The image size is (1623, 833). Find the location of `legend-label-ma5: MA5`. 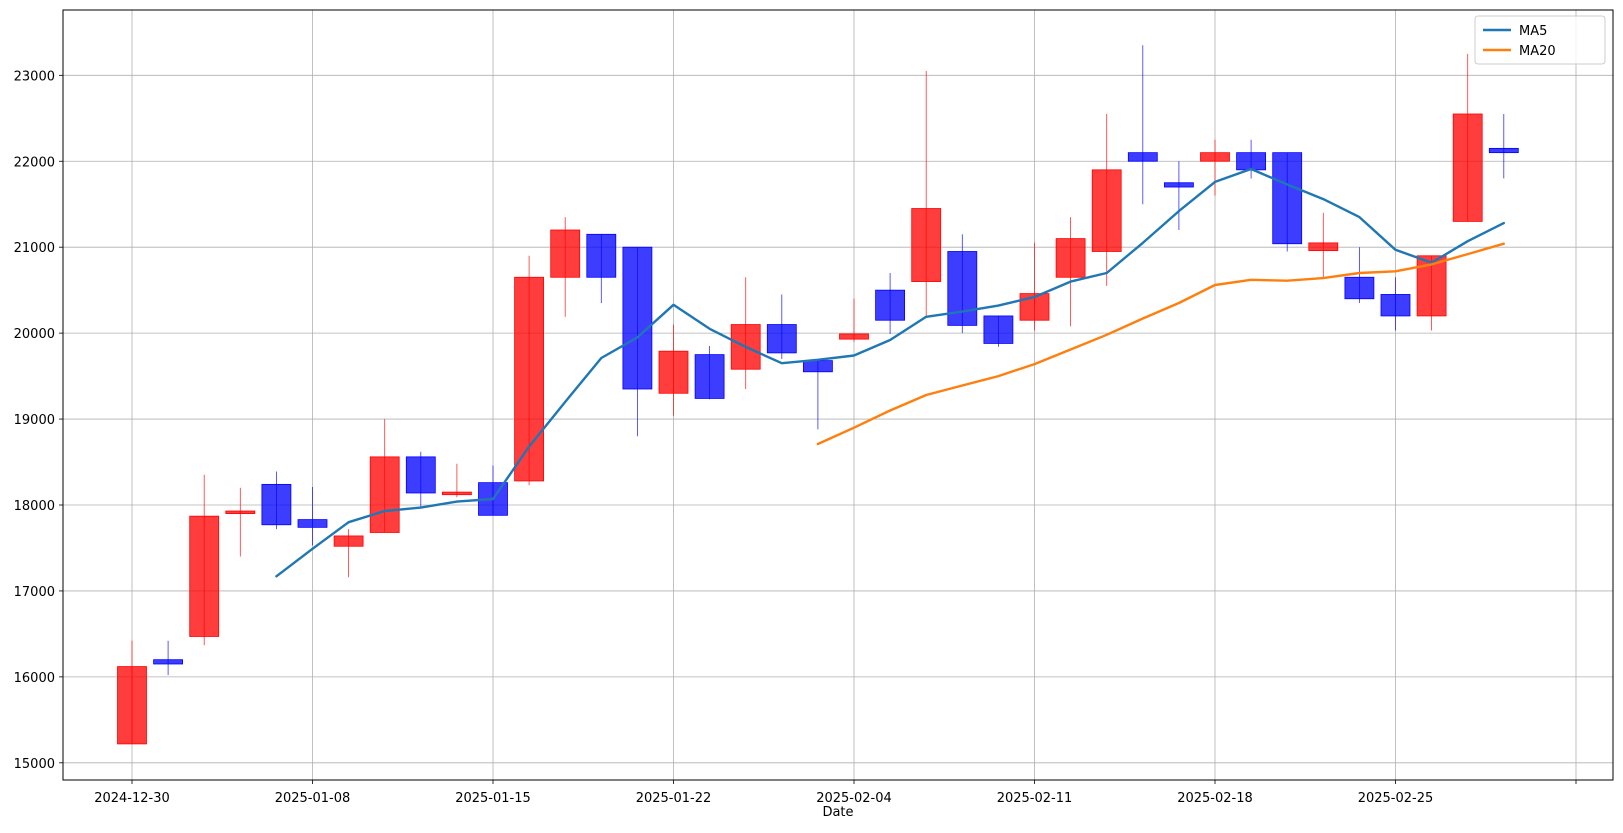

legend-label-ma5: MA5 is located at coordinates (1533, 31).